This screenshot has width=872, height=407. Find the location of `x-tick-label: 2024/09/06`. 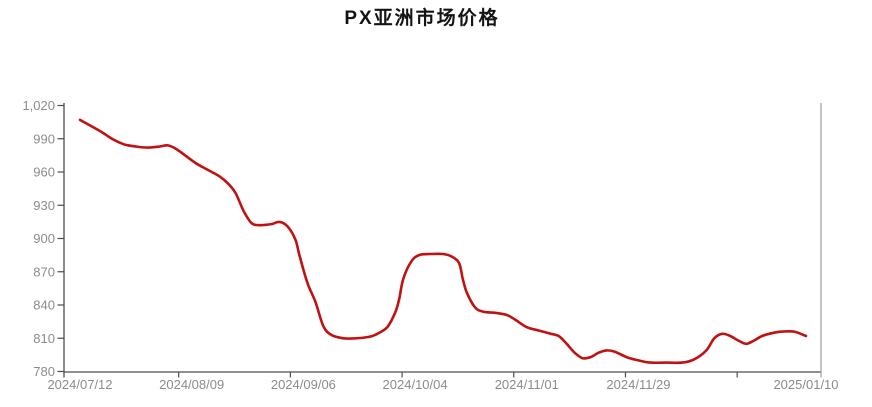

x-tick-label: 2024/09/06 is located at coordinates (303, 384).